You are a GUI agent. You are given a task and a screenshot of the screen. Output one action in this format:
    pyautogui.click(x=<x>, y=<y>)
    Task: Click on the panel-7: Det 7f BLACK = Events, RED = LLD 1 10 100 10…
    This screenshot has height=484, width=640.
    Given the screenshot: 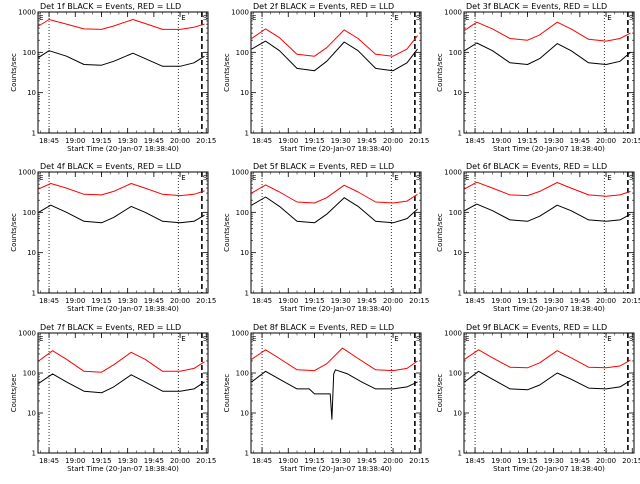 What is the action you would take?
    pyautogui.click(x=113, y=398)
    